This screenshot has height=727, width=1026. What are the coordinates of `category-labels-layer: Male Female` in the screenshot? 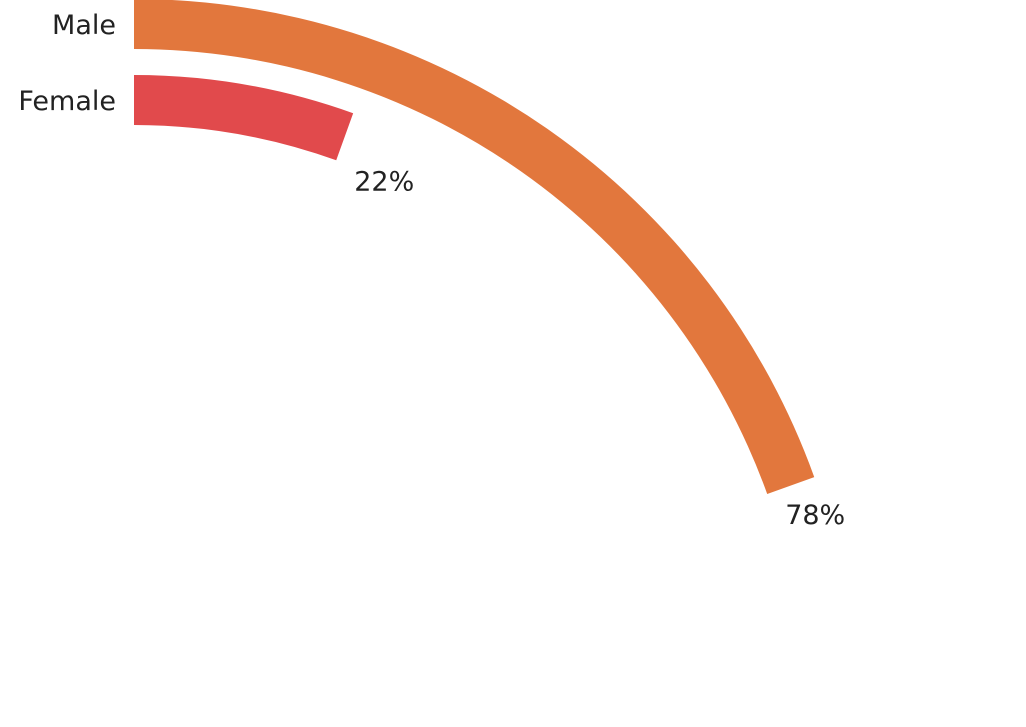 It's located at (67, 63).